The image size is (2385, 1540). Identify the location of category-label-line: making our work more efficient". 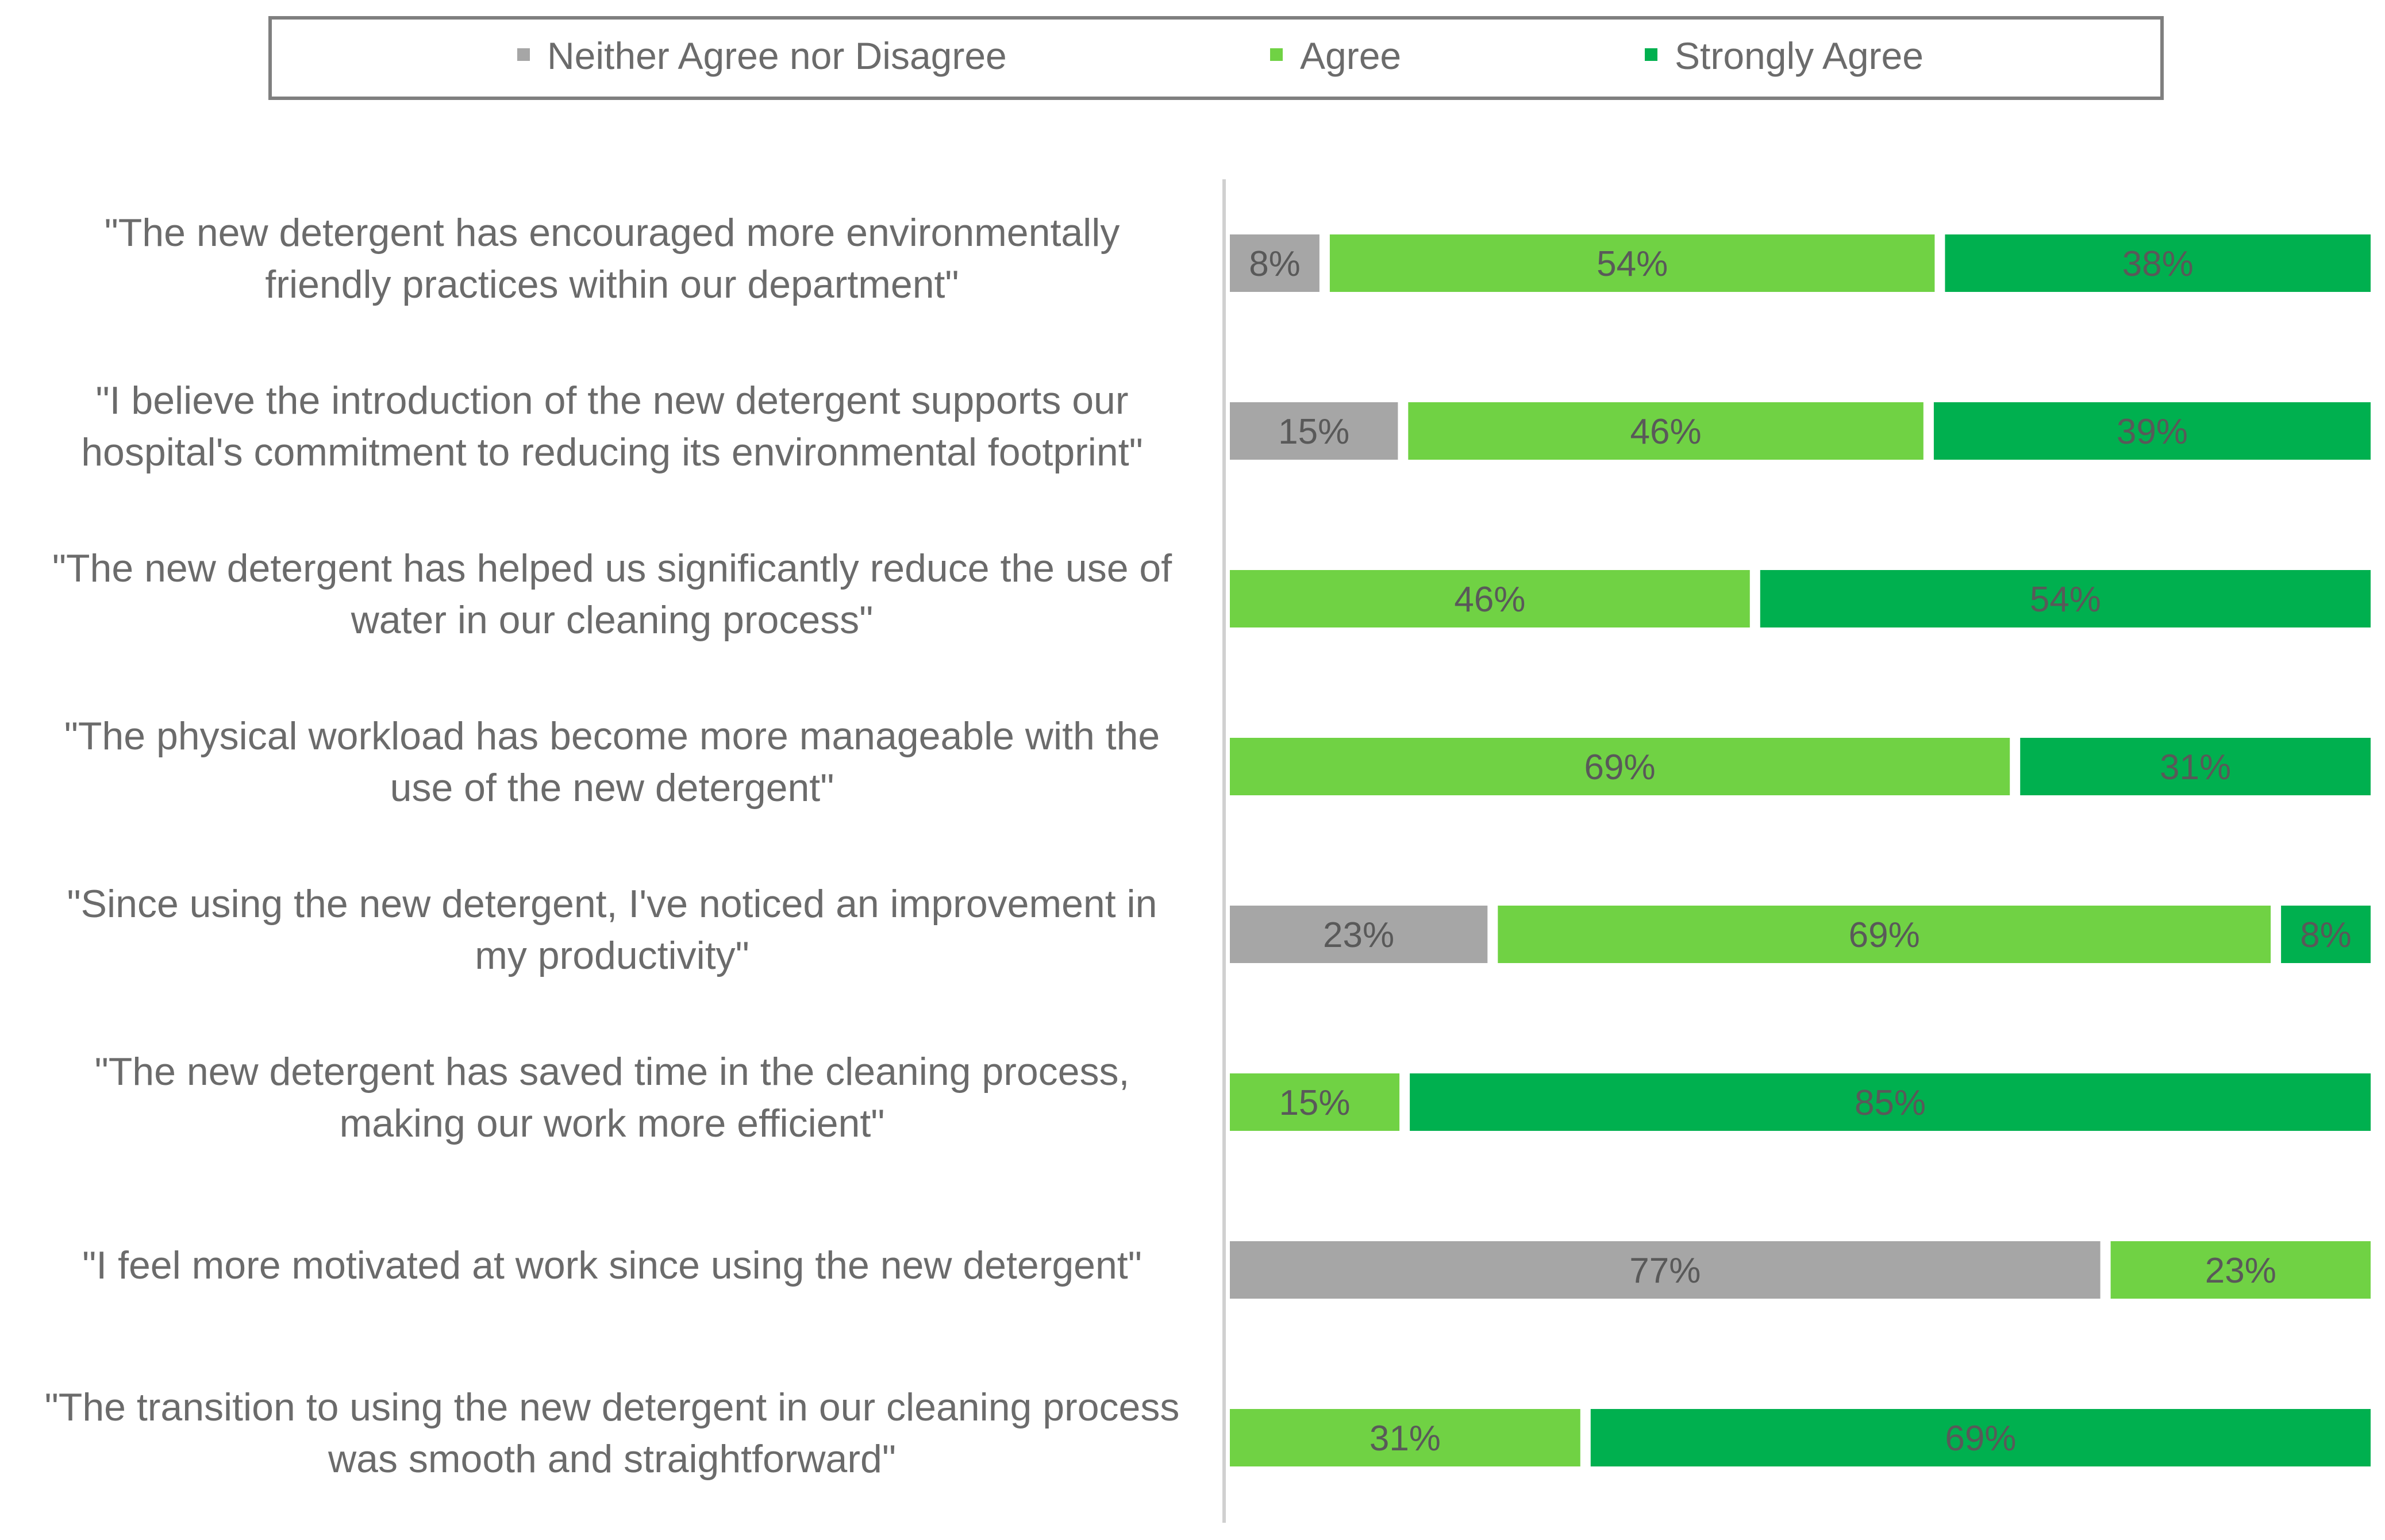
(612, 1123).